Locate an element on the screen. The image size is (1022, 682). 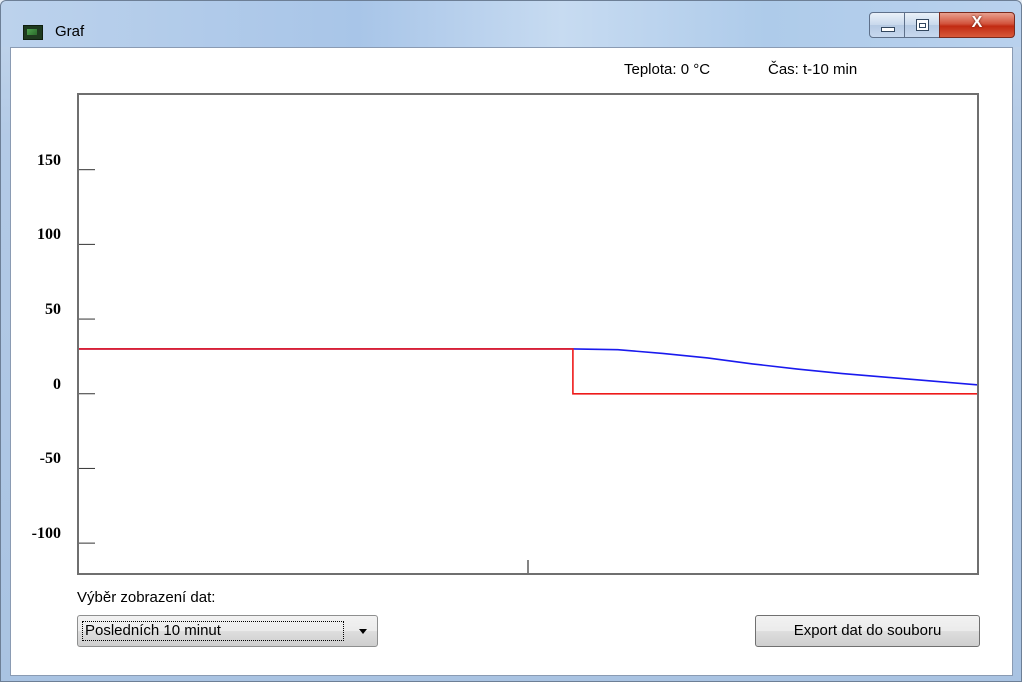
close-icon: X is located at coordinates (977, 22).